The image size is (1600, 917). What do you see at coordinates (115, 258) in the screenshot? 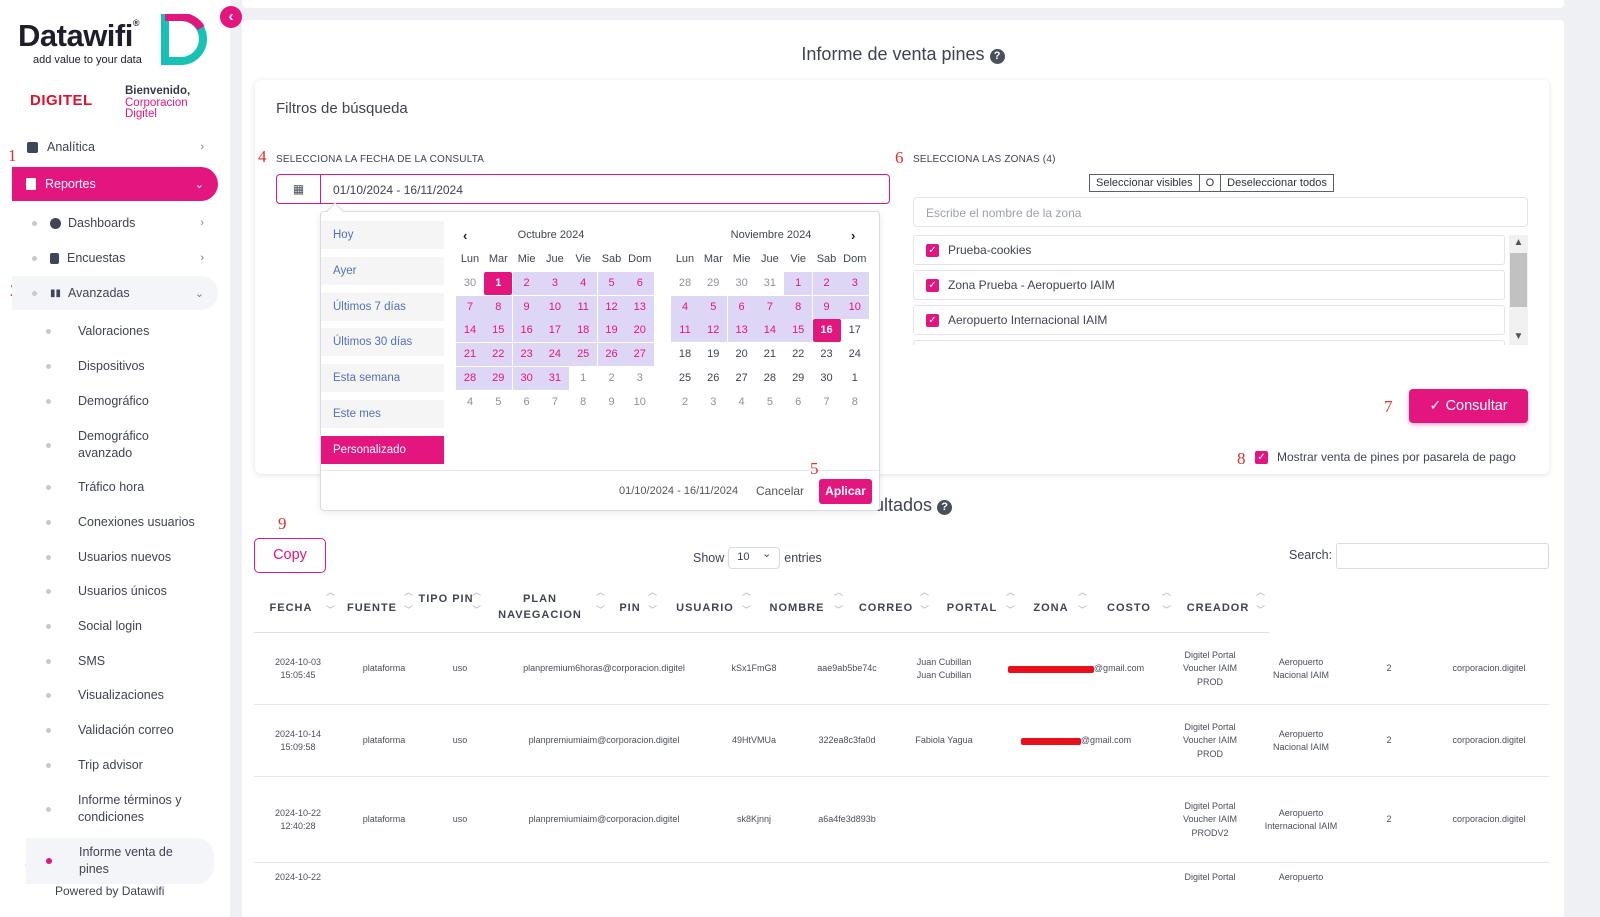
I see `nav-encuestas: Encuestas ›` at bounding box center [115, 258].